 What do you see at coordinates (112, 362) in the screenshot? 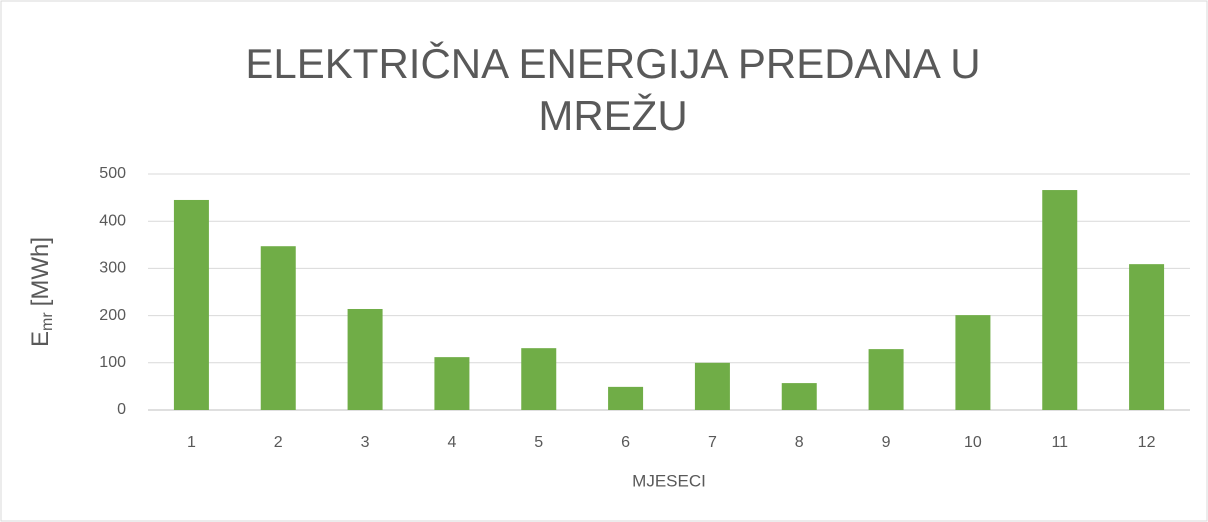
I see `y-tick-label: 100` at bounding box center [112, 362].